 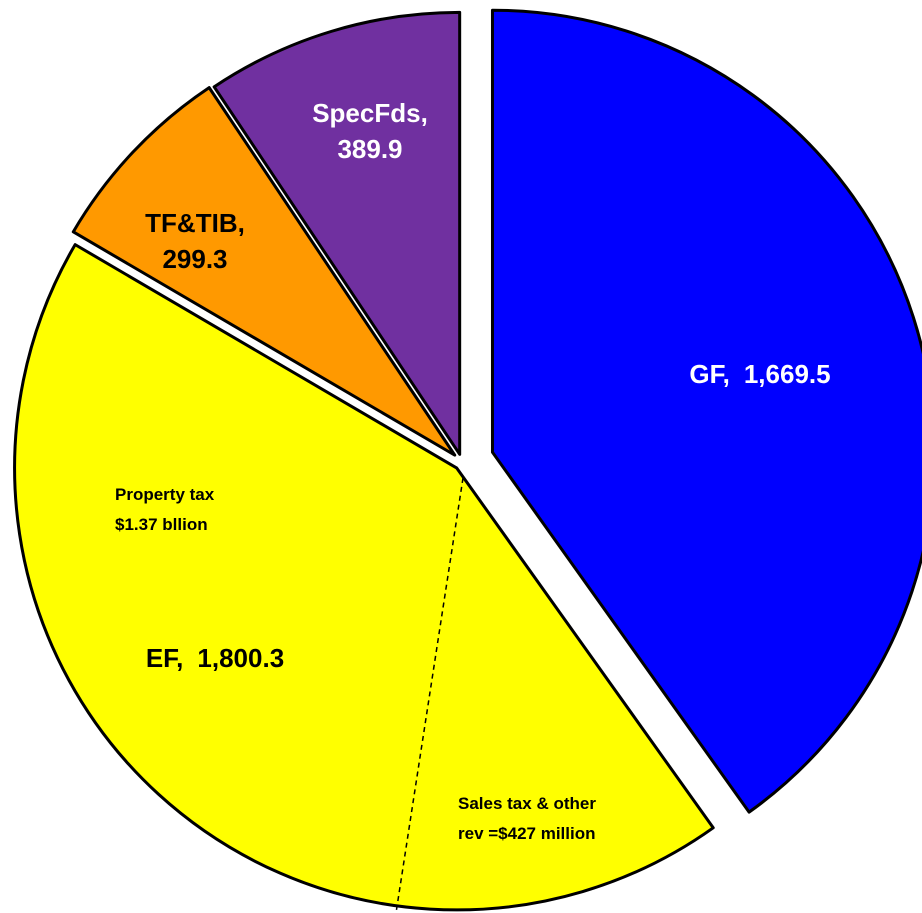 What do you see at coordinates (787, 374) in the screenshot?
I see `value-label: 1,669.5` at bounding box center [787, 374].